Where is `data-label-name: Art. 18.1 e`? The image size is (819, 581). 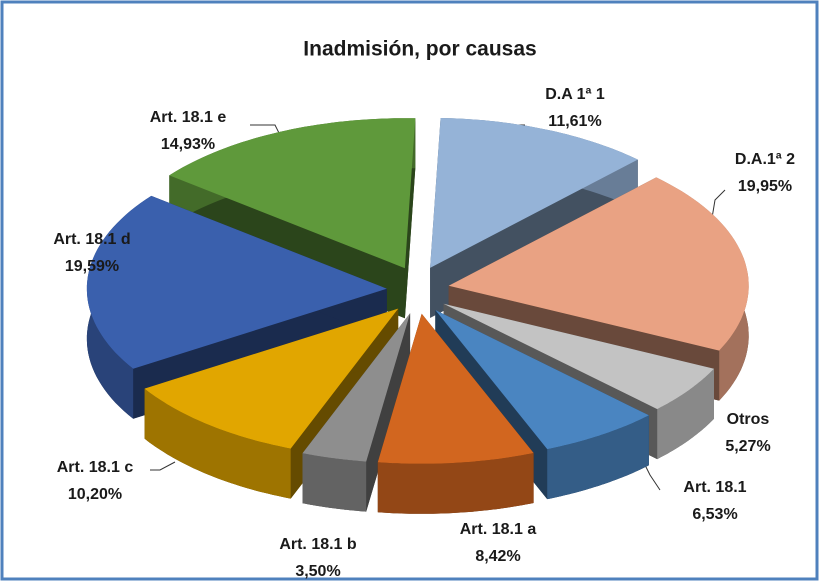
data-label-name: Art. 18.1 e is located at coordinates (188, 117).